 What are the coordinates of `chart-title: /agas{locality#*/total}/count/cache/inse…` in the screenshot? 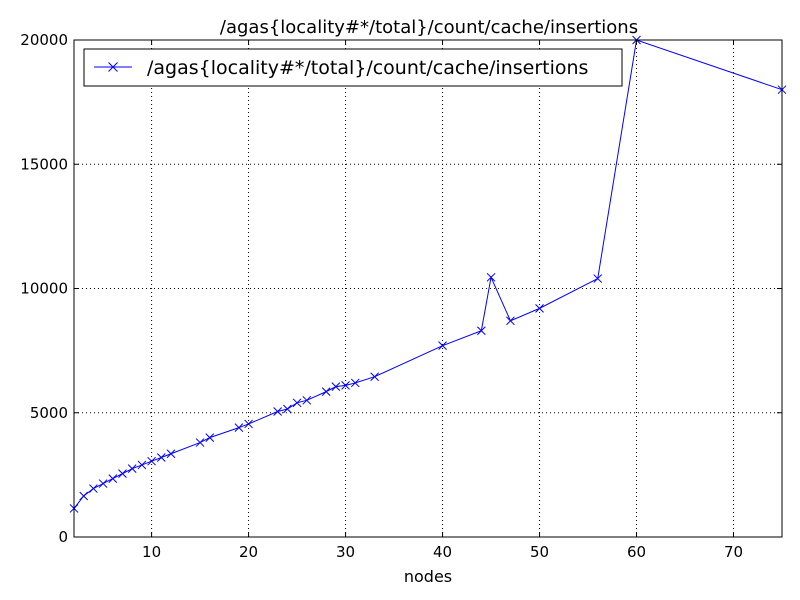 It's located at (429, 27).